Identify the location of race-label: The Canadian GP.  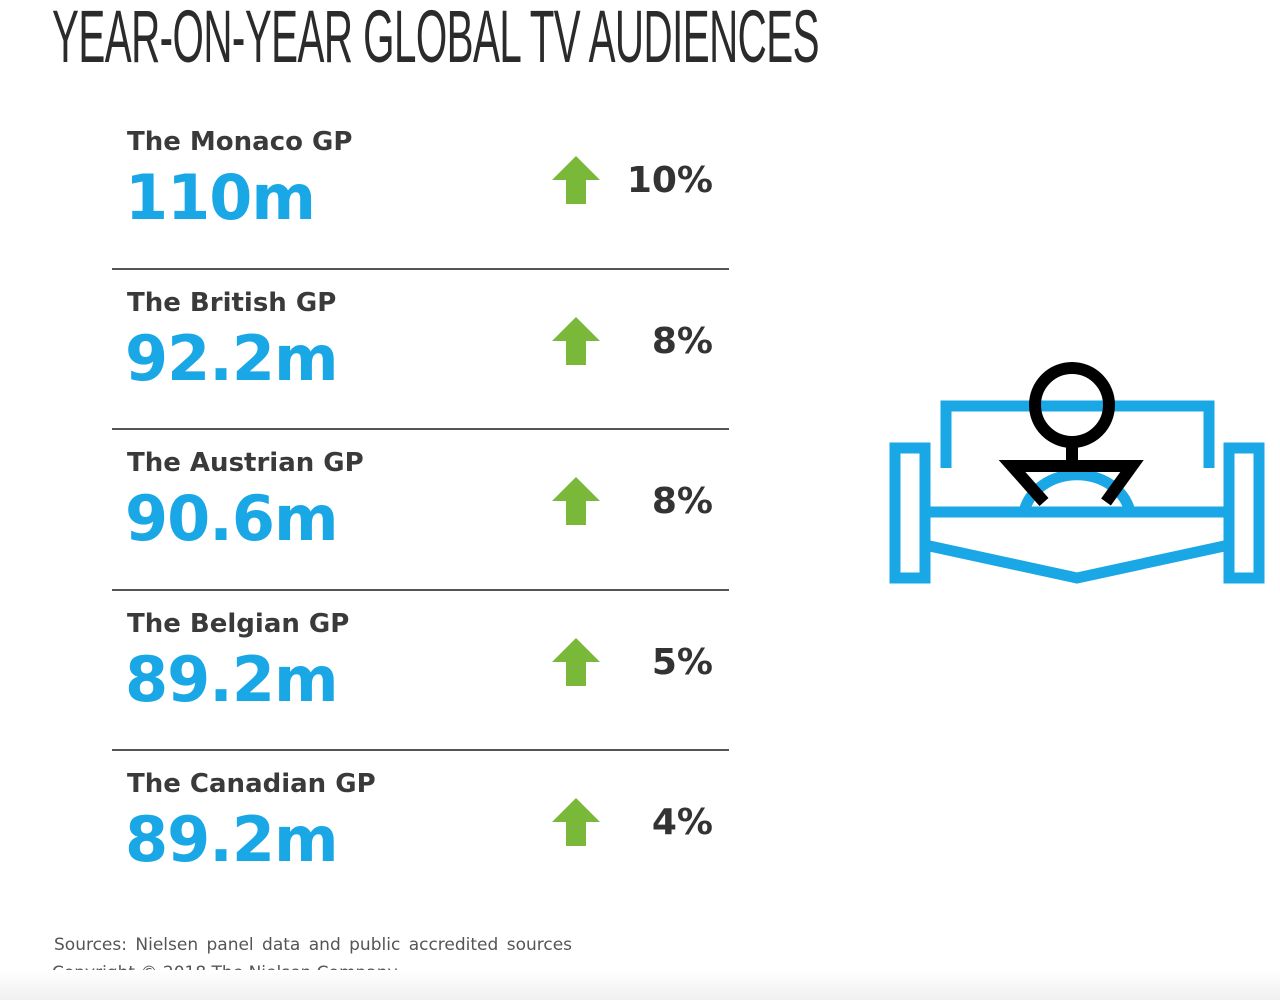
(251, 784).